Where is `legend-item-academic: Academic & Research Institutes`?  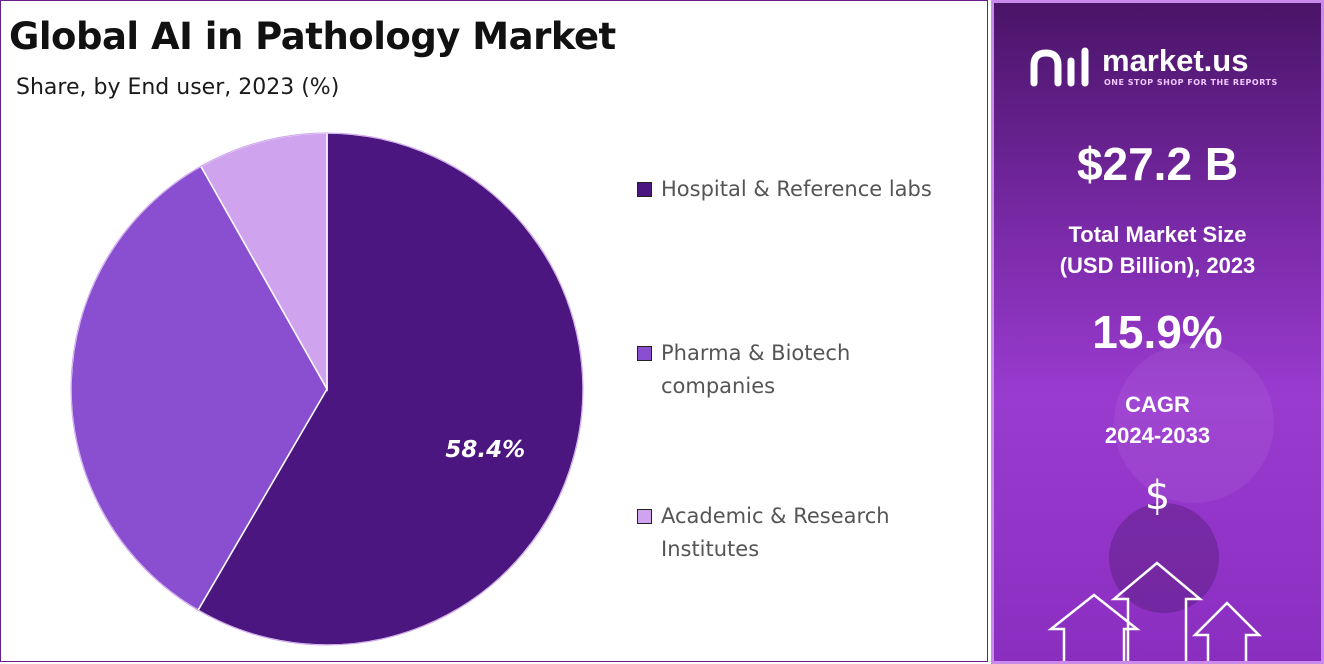
legend-item-academic: Academic & Research Institutes is located at coordinates (763, 533).